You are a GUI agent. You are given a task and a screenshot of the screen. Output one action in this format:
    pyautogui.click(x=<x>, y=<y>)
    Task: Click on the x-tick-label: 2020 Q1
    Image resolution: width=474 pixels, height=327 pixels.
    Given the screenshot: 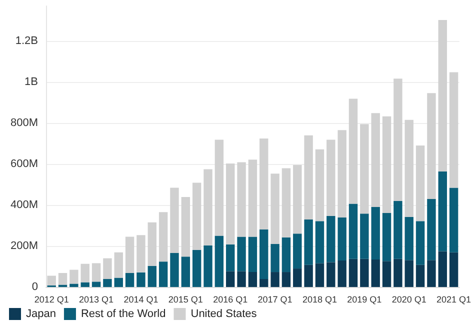 What is the action you would take?
    pyautogui.click(x=409, y=299)
    